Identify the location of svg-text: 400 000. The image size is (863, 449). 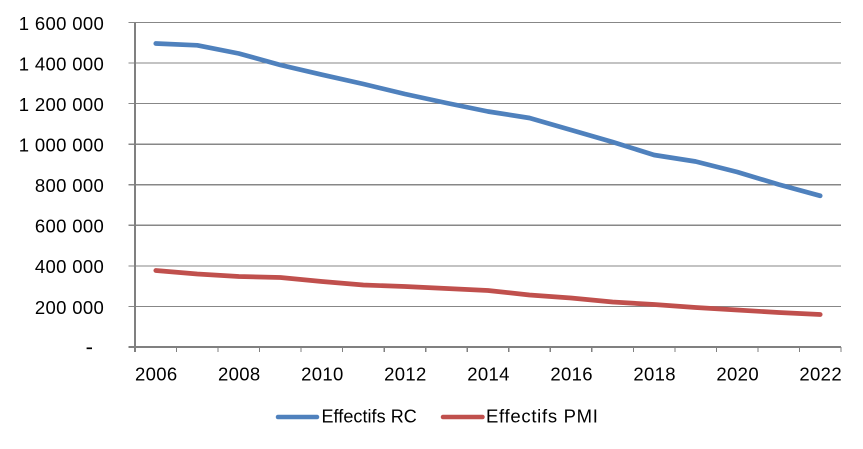
(69, 266).